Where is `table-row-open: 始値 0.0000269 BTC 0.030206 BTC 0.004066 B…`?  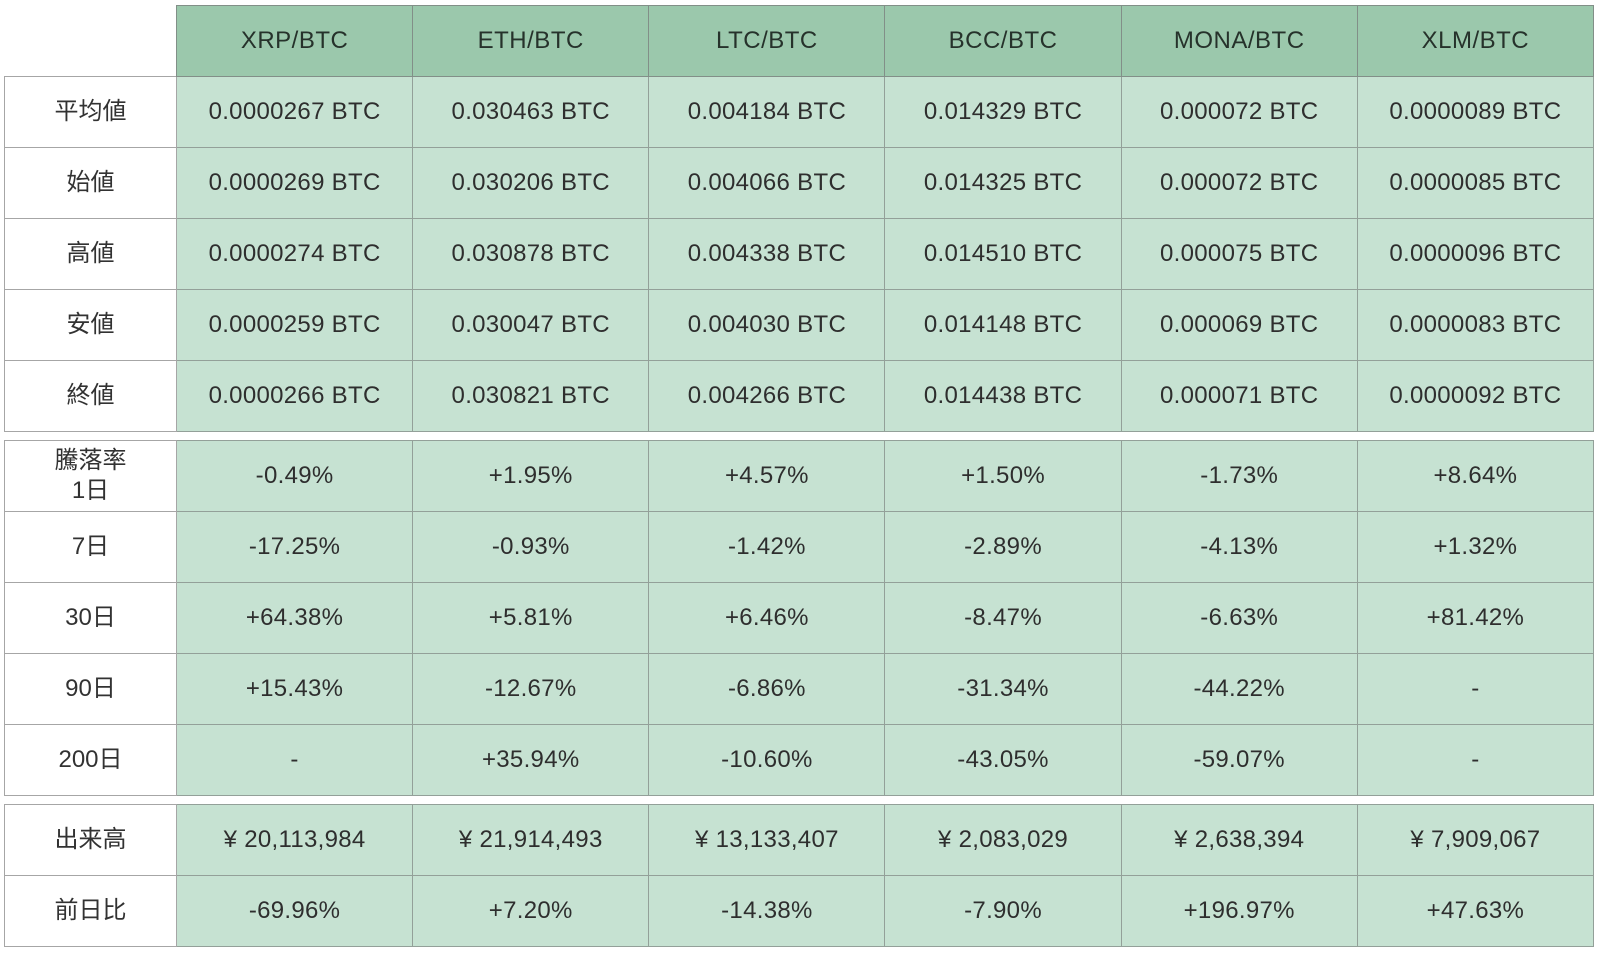 table-row-open: 始値 0.0000269 BTC 0.030206 BTC 0.004066 B… is located at coordinates (799, 183).